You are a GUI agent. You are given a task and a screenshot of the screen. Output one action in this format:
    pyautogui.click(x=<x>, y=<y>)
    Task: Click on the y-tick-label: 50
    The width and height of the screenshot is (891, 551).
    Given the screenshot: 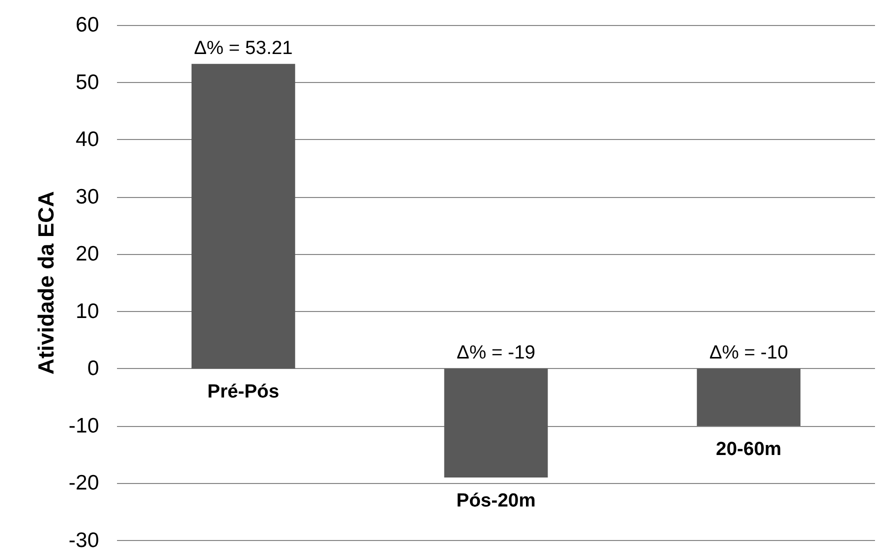 What is the action you would take?
    pyautogui.click(x=87, y=82)
    